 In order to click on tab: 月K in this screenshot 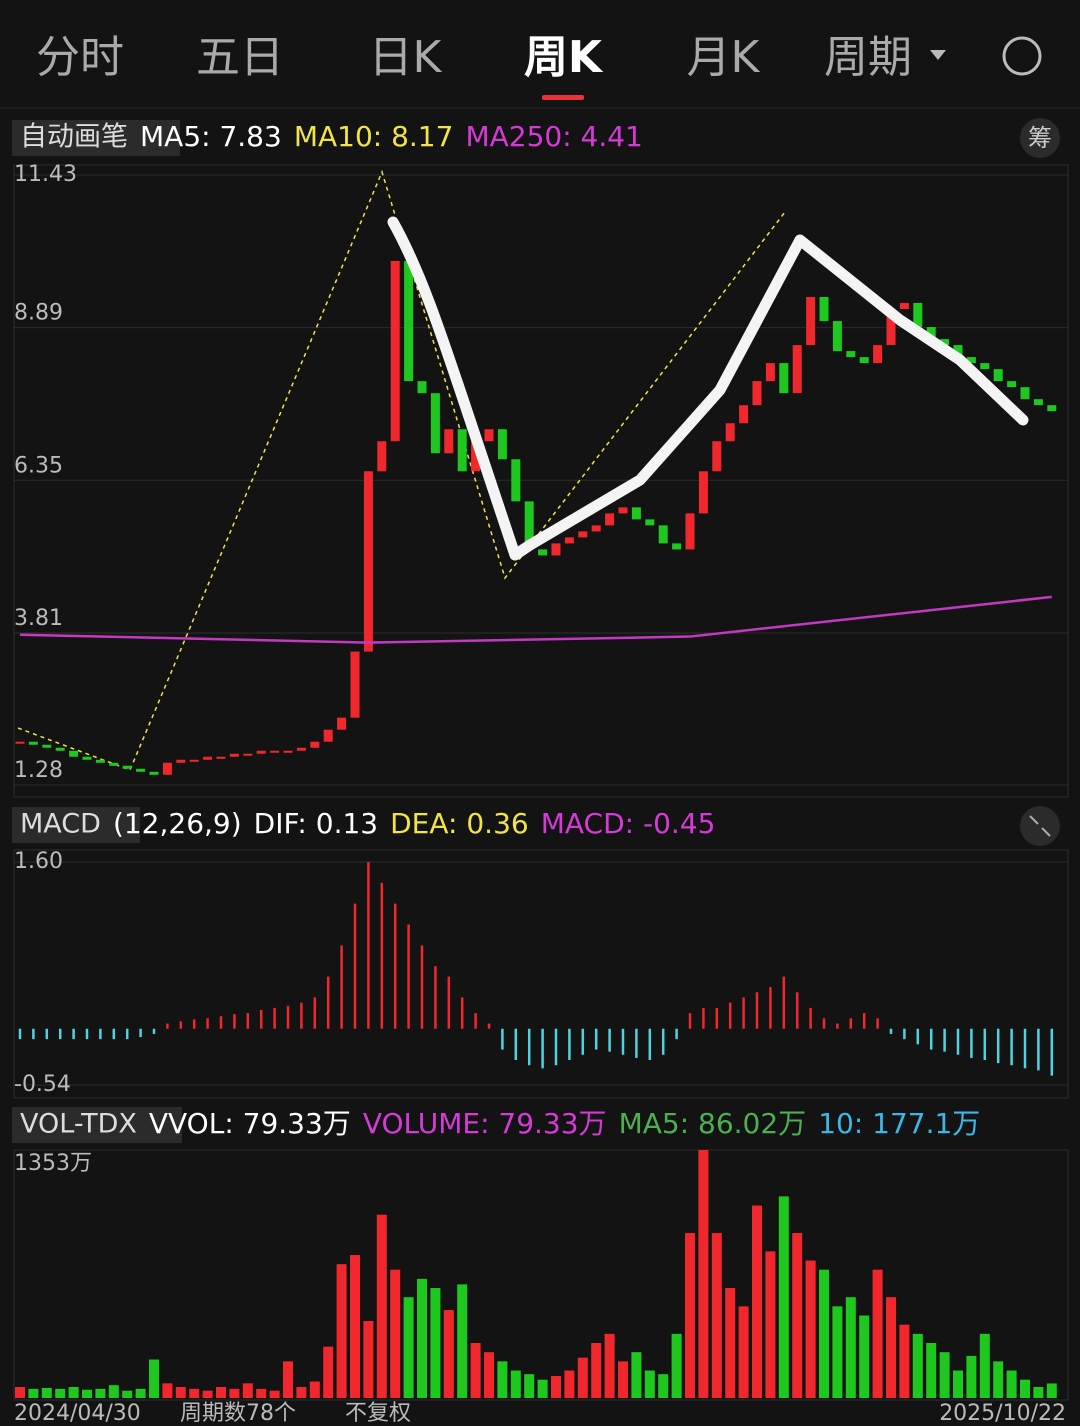, I will do `click(724, 57)`.